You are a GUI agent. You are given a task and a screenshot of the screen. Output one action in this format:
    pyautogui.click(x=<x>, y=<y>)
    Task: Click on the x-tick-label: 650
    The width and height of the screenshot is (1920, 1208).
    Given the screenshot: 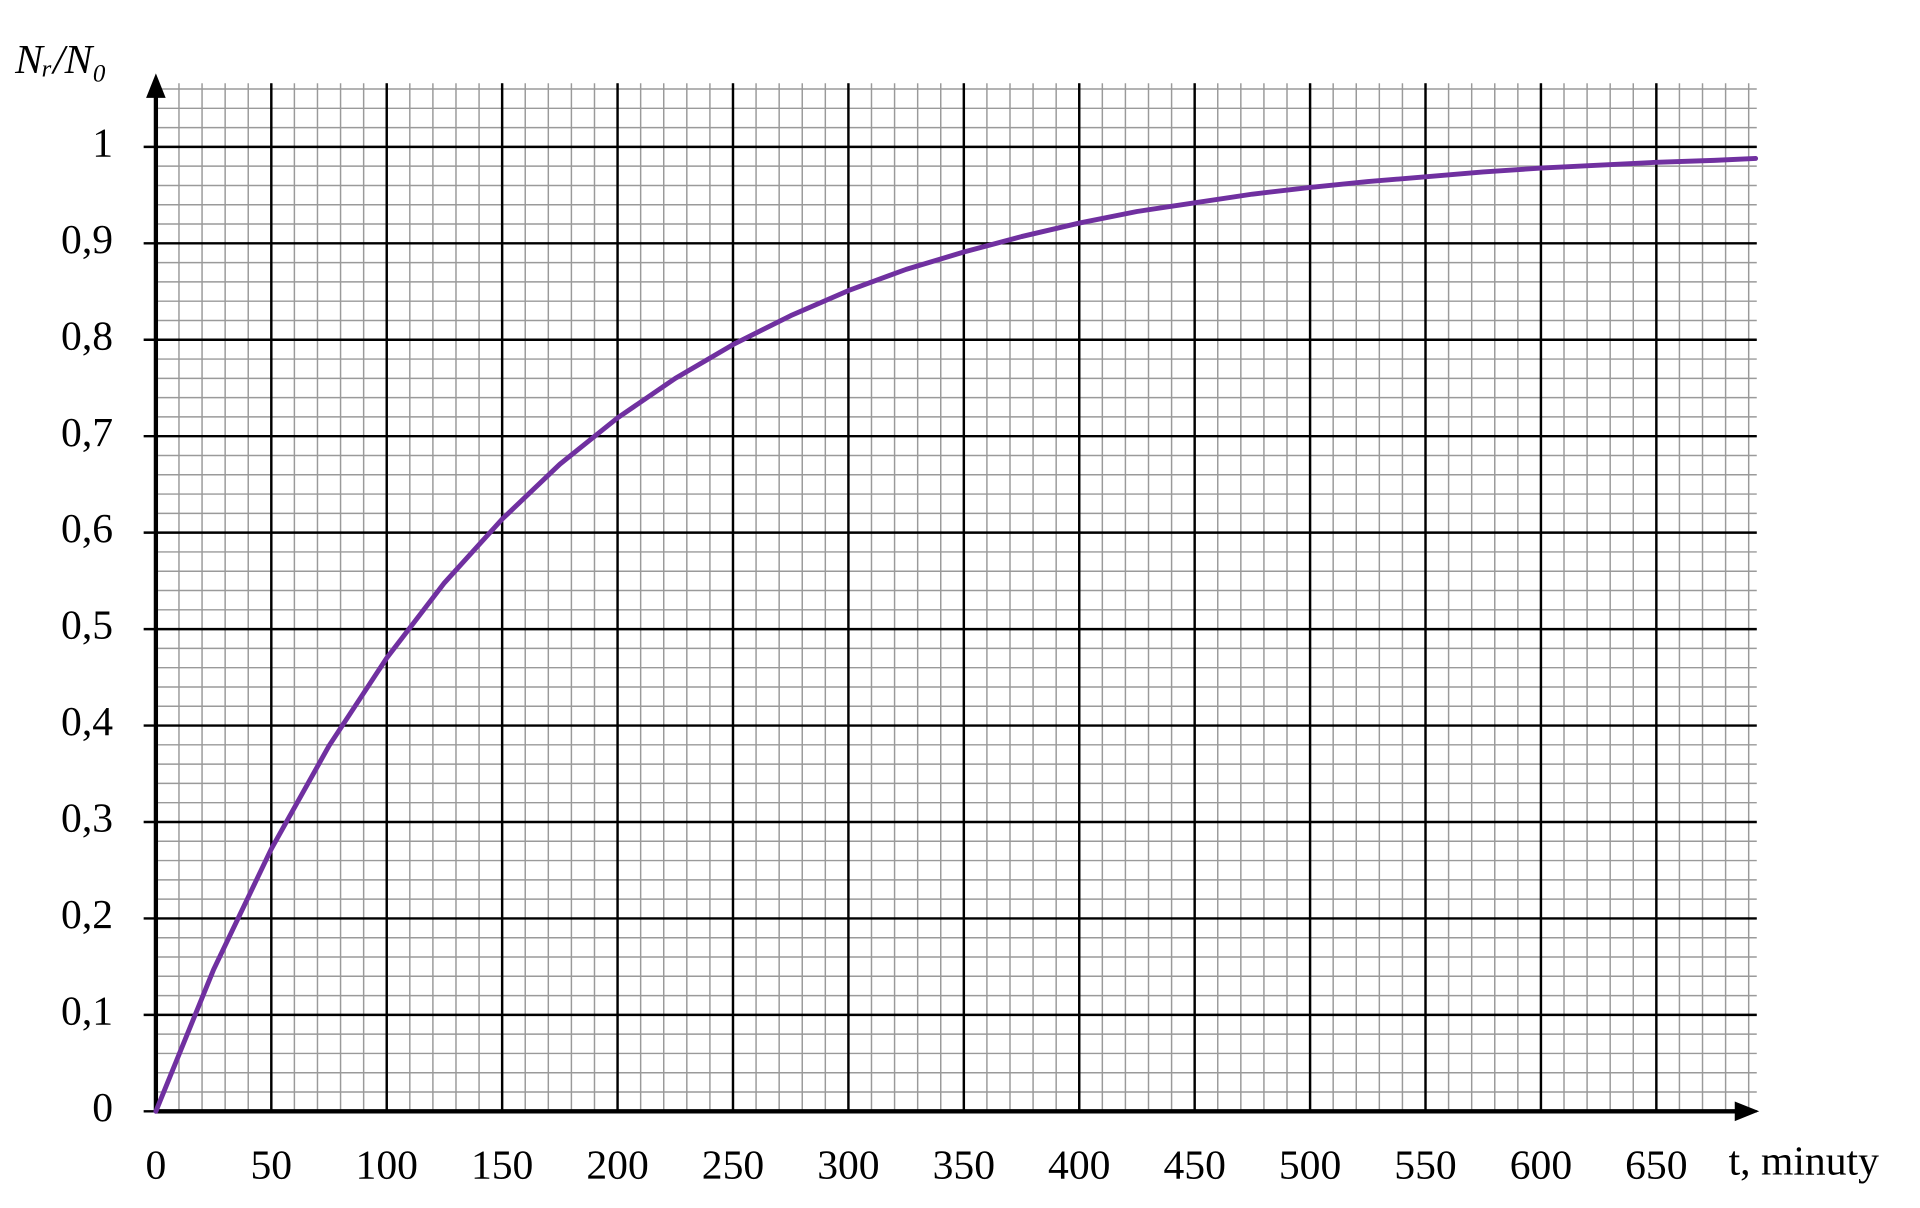 What is the action you would take?
    pyautogui.click(x=1656, y=1165)
    